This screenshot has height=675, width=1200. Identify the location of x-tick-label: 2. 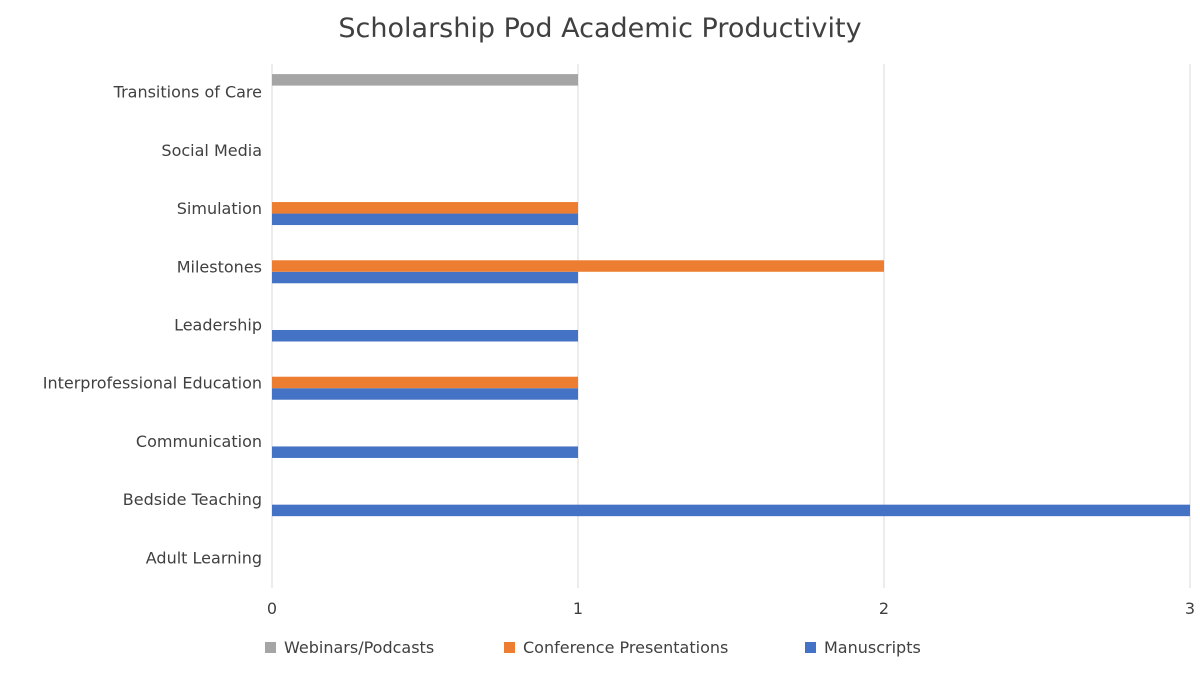
(884, 608).